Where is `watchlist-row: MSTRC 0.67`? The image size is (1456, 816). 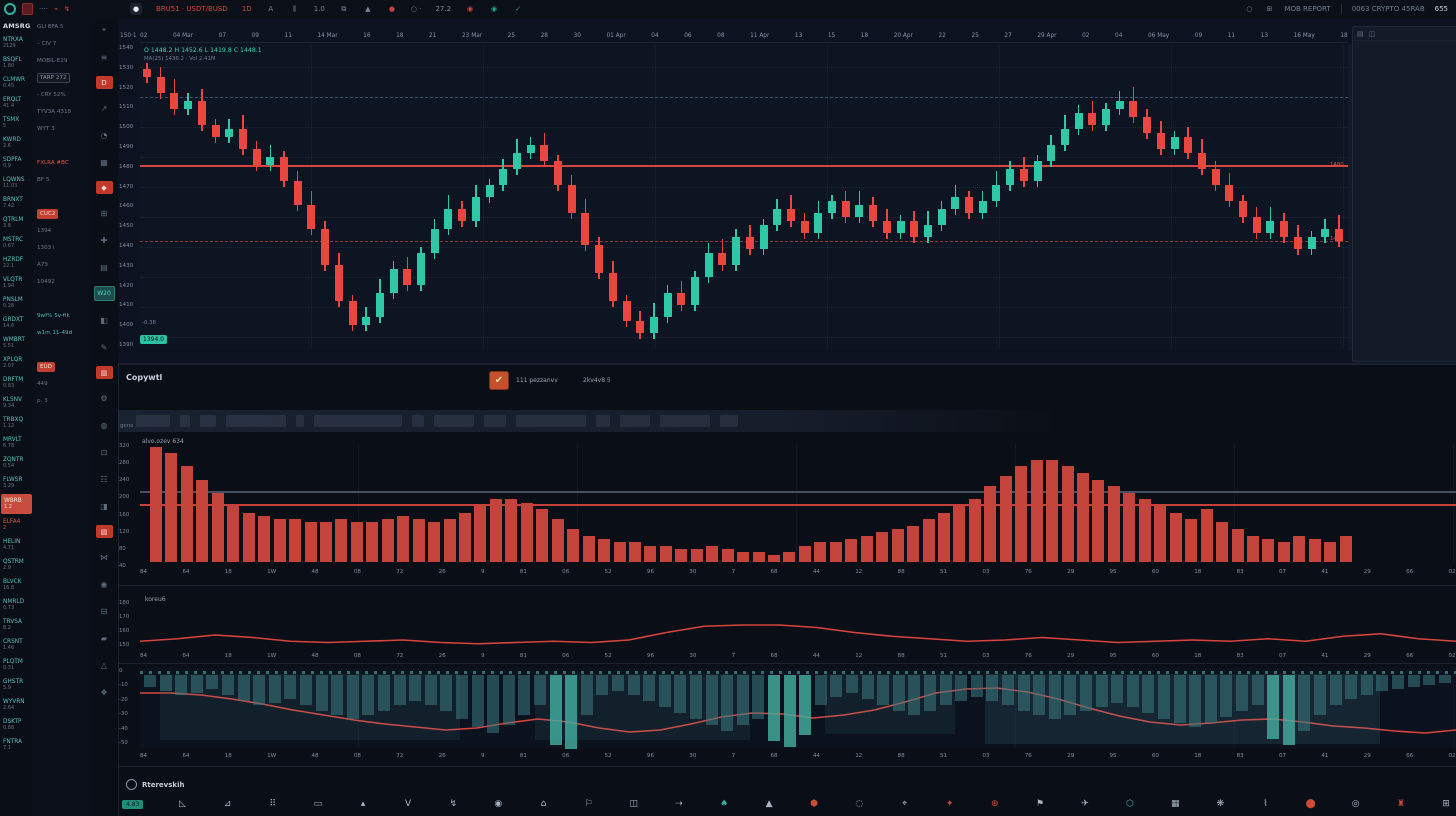 watchlist-row: MSTRC 0.67 is located at coordinates (16, 243).